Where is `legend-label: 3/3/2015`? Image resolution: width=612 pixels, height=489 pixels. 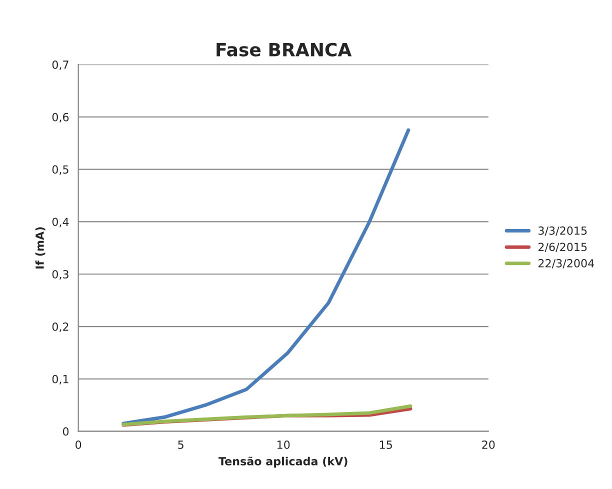 legend-label: 3/3/2015 is located at coordinates (562, 231).